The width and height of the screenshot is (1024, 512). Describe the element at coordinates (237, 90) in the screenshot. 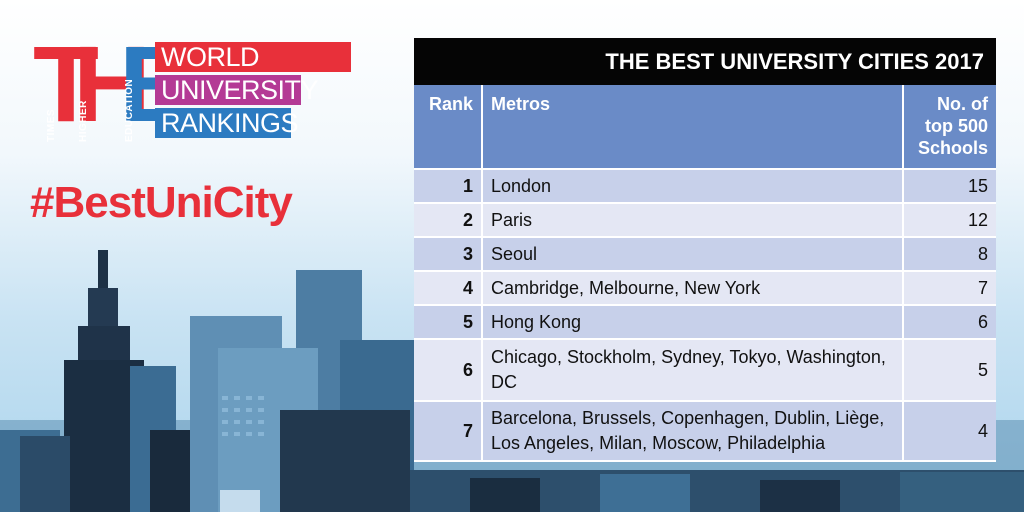

I see `logo-bar-university: UNIVERSITY` at that location.